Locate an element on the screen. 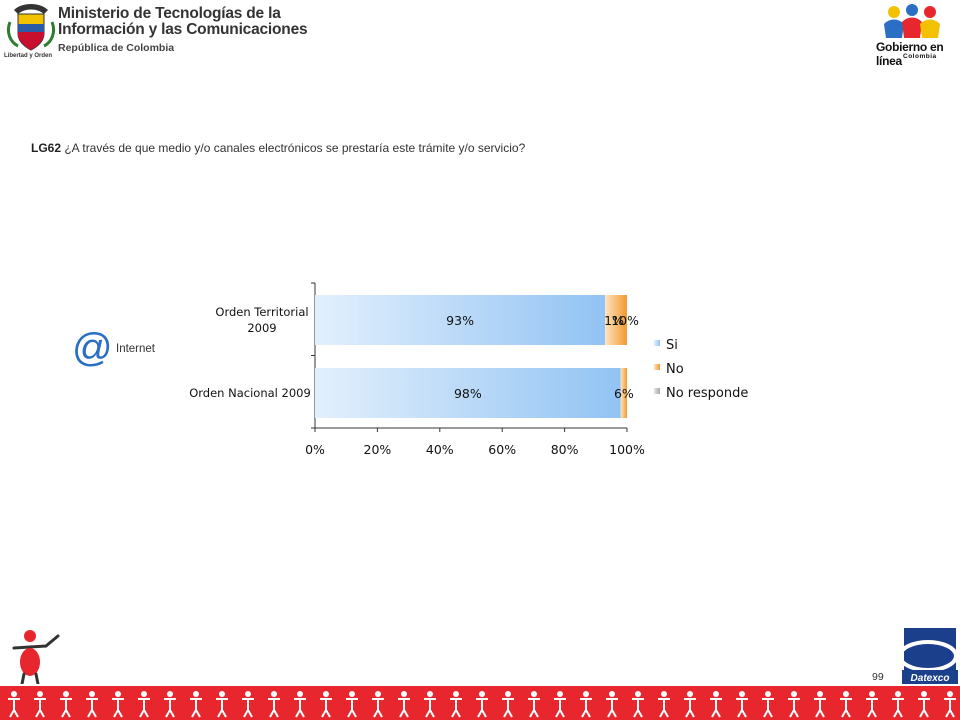 Image resolution: width=960 pixels, height=725 pixels. x-tick-label: 80% is located at coordinates (565, 449).